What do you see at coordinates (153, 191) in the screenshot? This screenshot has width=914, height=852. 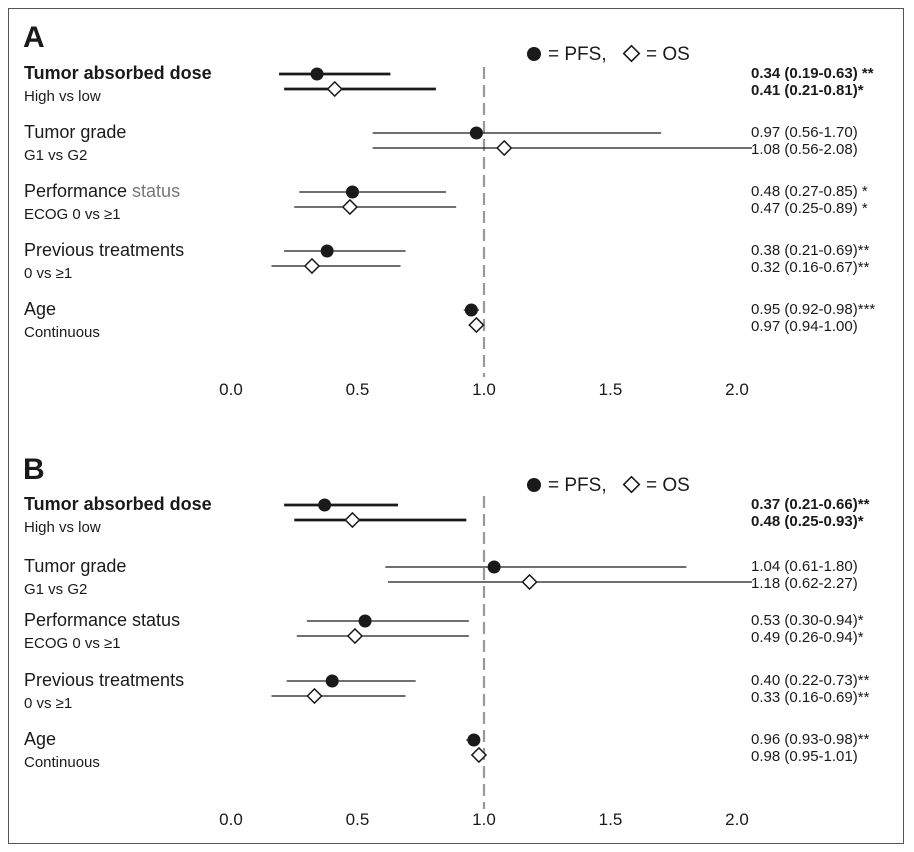 I see `variable-name-suffix: status` at bounding box center [153, 191].